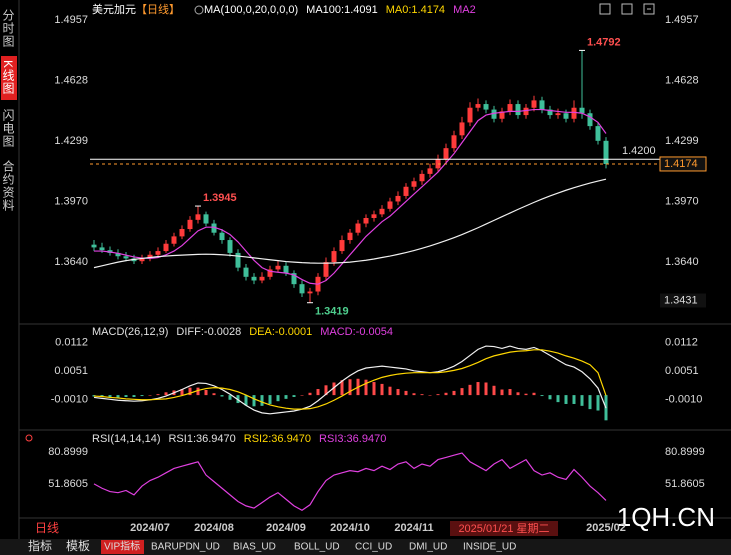 Image resolution: width=731 pixels, height=555 pixels. I want to click on x-tick-label: 2024/08, so click(214, 528).